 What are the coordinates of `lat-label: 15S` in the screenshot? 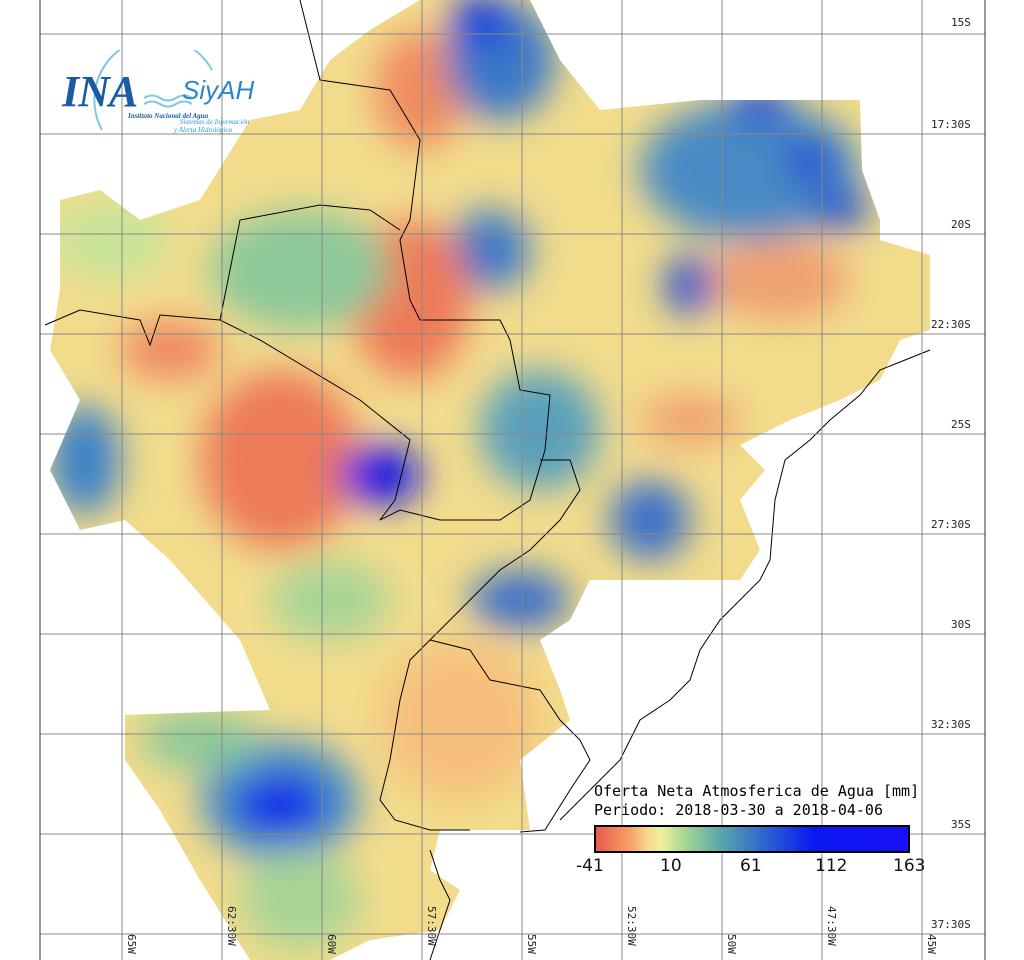 It's located at (961, 22).